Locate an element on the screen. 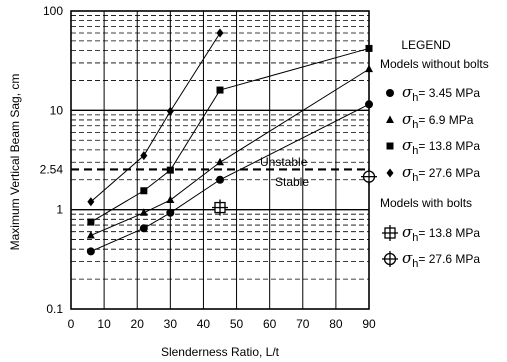 This screenshot has width=507, height=362. series-line-diamond is located at coordinates (155, 117).